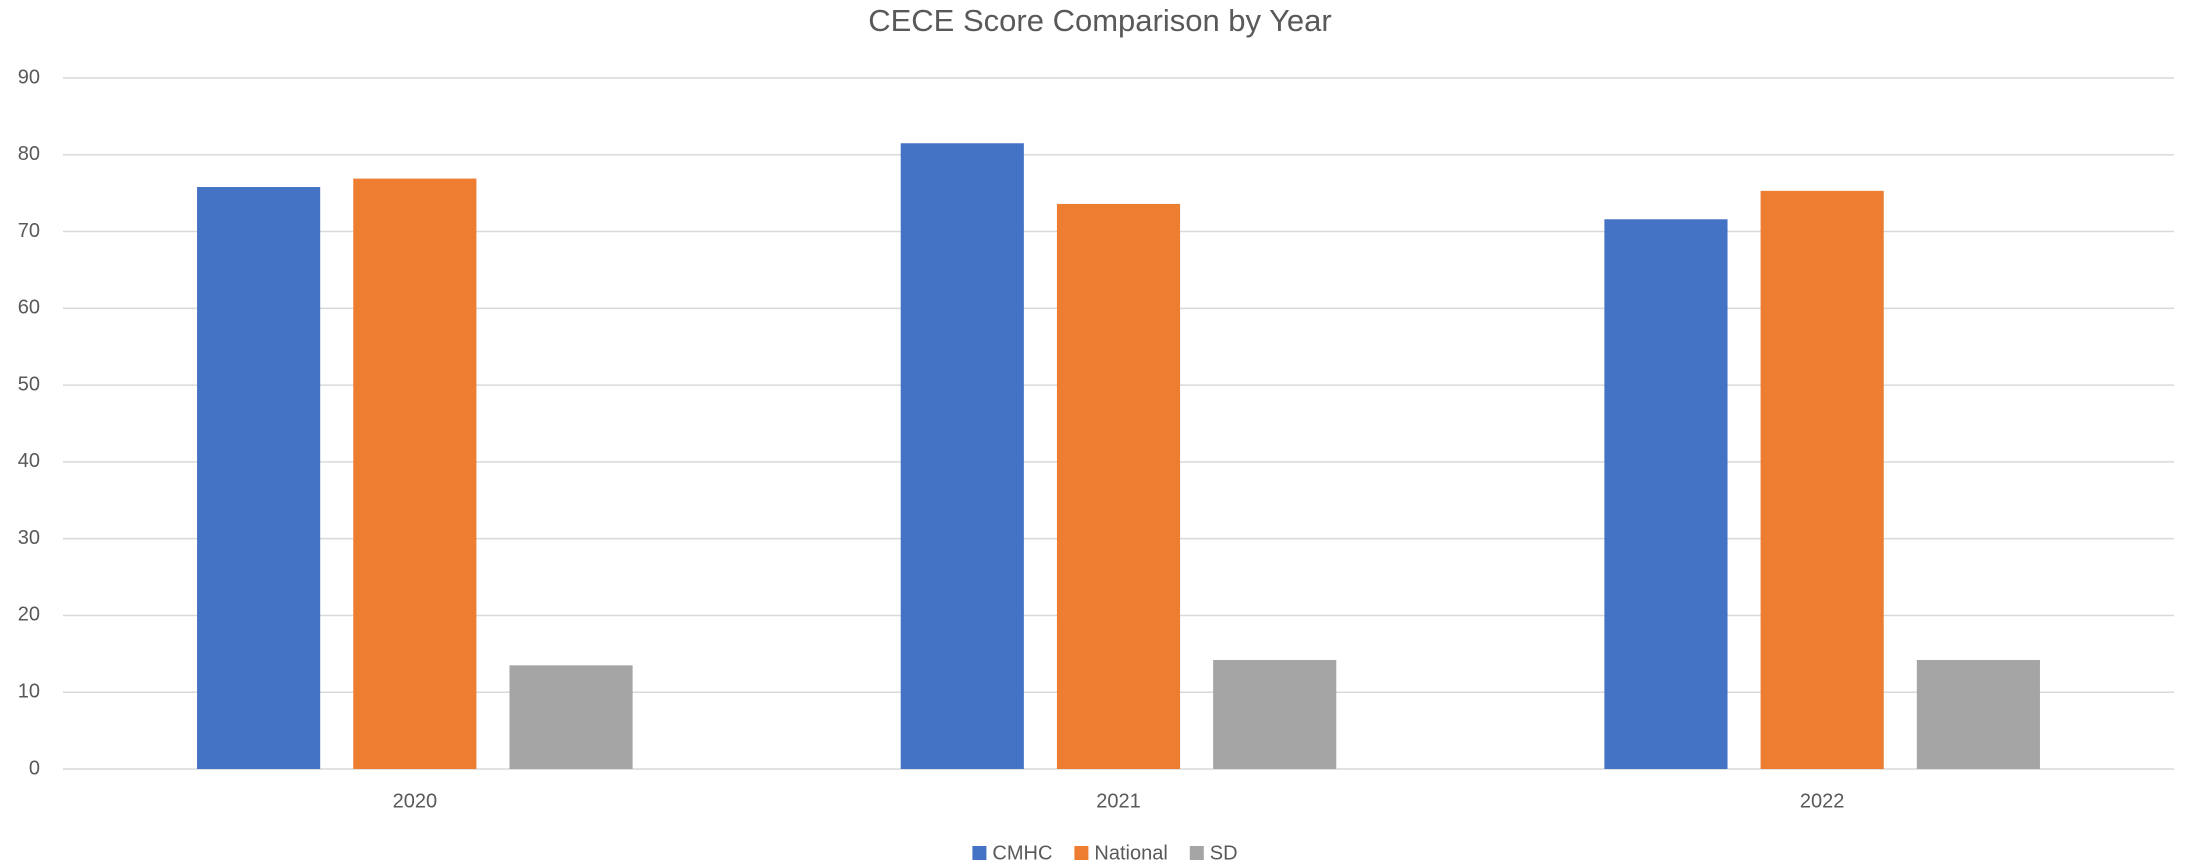  What do you see at coordinates (29, 77) in the screenshot?
I see `y-tick-label: 90` at bounding box center [29, 77].